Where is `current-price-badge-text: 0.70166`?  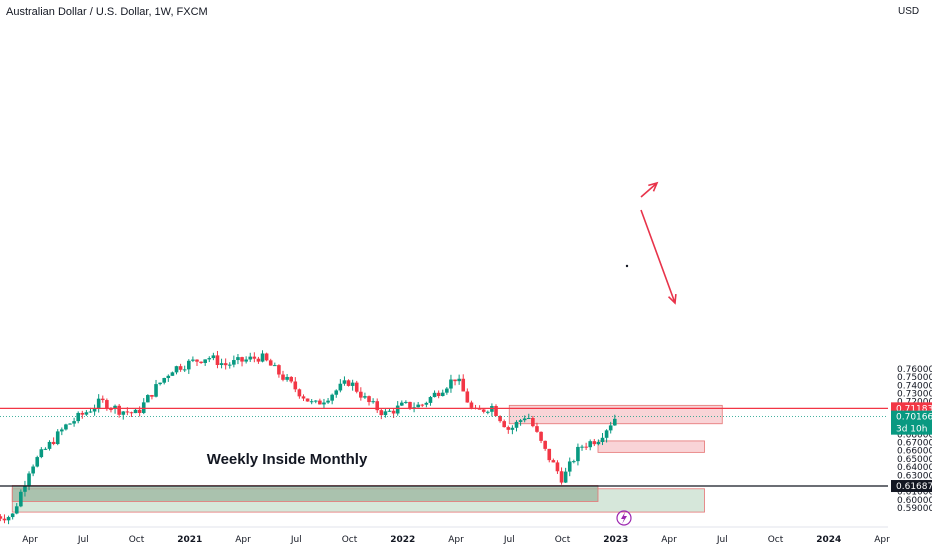
current-price-badge-text: 0.70166 is located at coordinates (914, 418).